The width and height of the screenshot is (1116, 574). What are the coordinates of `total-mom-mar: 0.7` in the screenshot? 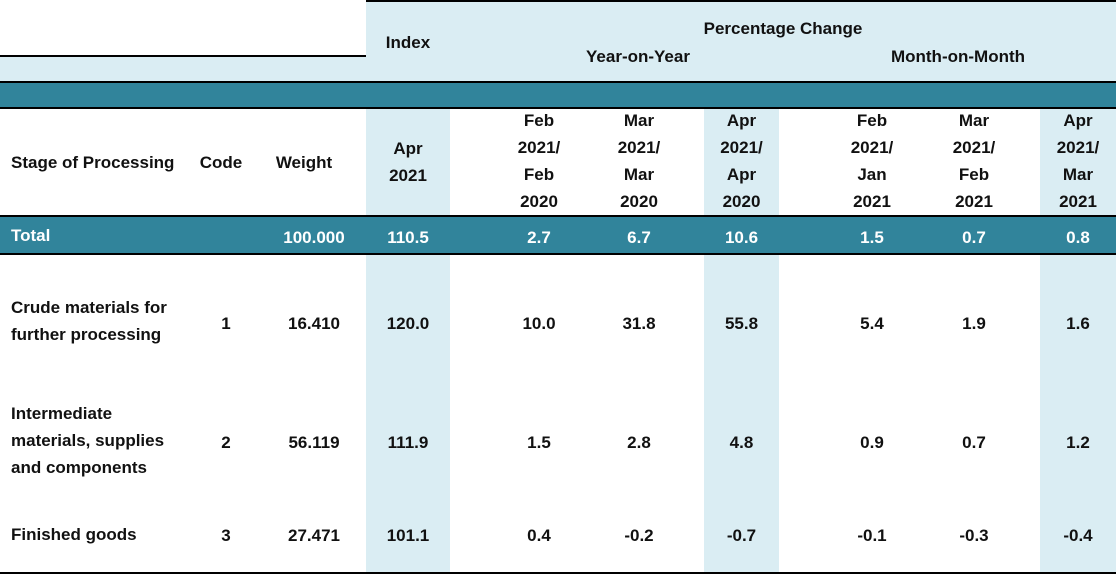 It's located at (974, 237).